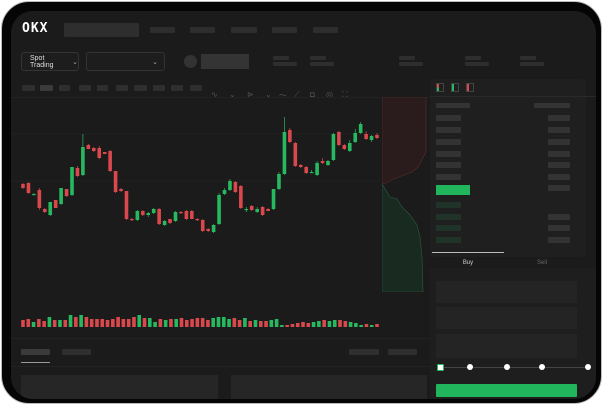 Image resolution: width=603 pixels, height=405 pixels. I want to click on ask-row-amount, so click(559, 142).